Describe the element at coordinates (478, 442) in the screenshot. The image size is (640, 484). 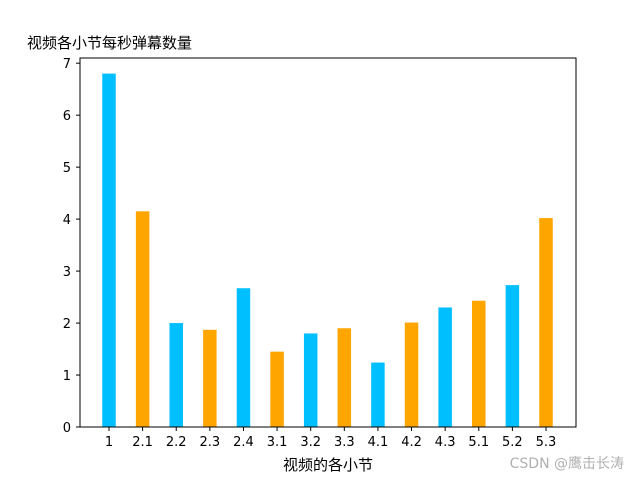
I see `x-tick-label: 5.1` at that location.